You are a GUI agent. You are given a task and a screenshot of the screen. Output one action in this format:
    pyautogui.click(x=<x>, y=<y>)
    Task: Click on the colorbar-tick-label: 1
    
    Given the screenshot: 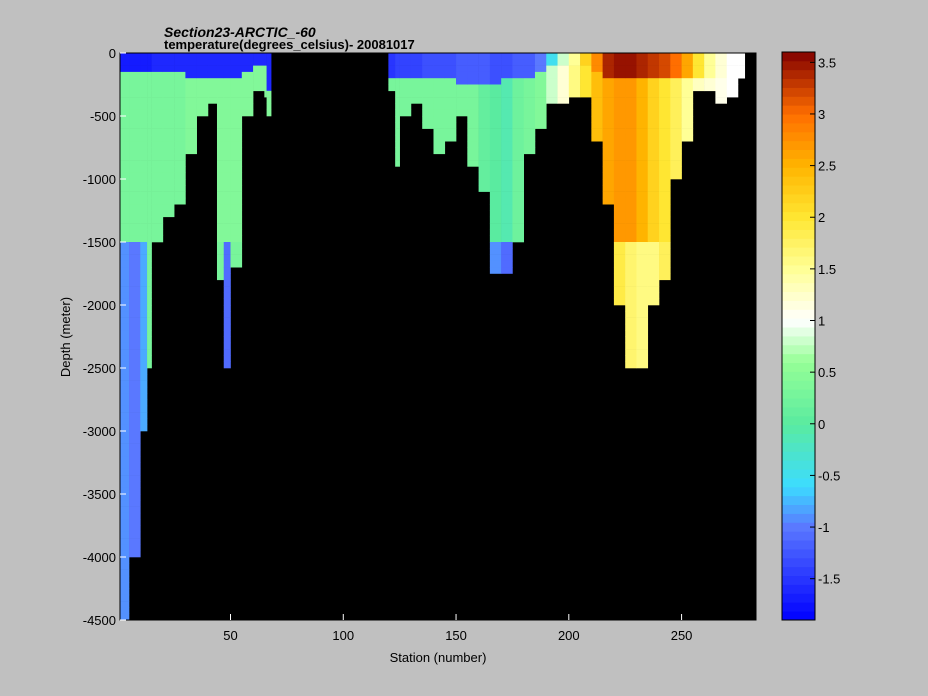 What is the action you would take?
    pyautogui.click(x=821, y=321)
    